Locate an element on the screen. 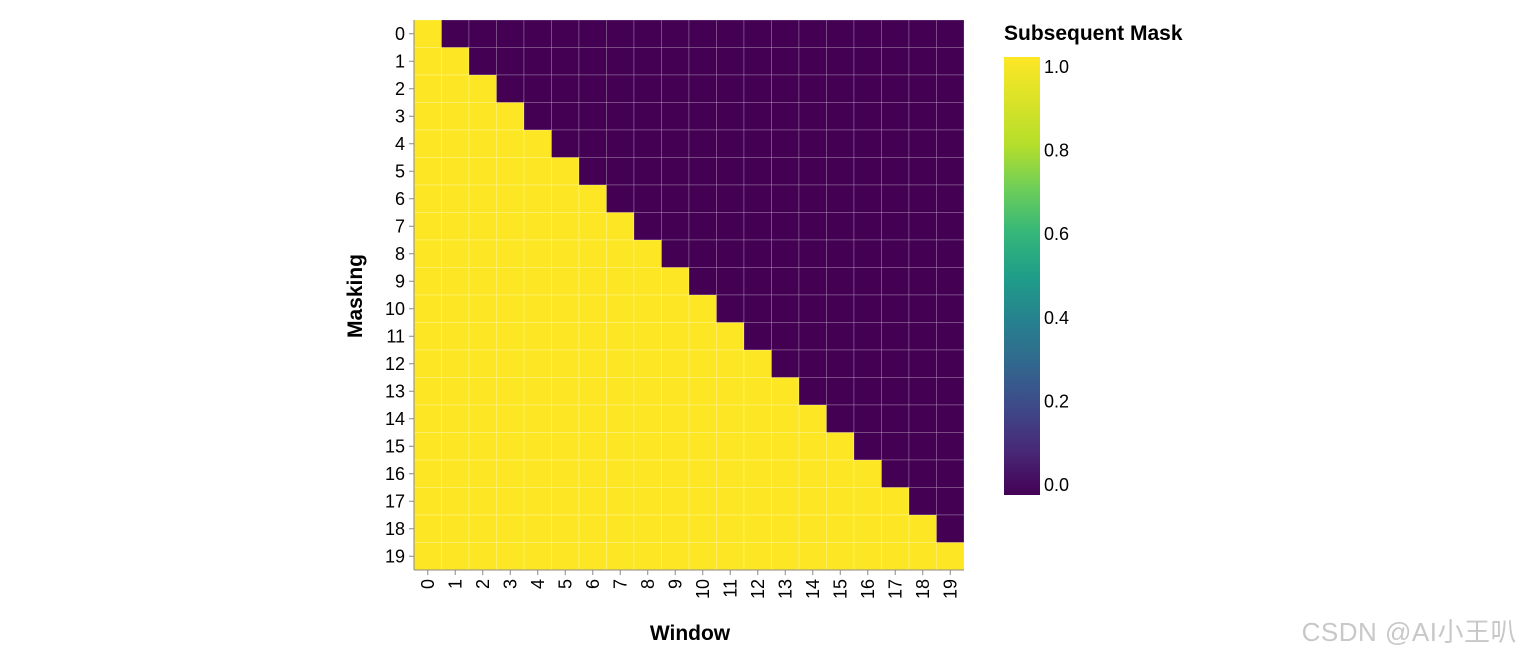 The height and width of the screenshot is (657, 1523). y-tick-label: 2 is located at coordinates (400, 89).